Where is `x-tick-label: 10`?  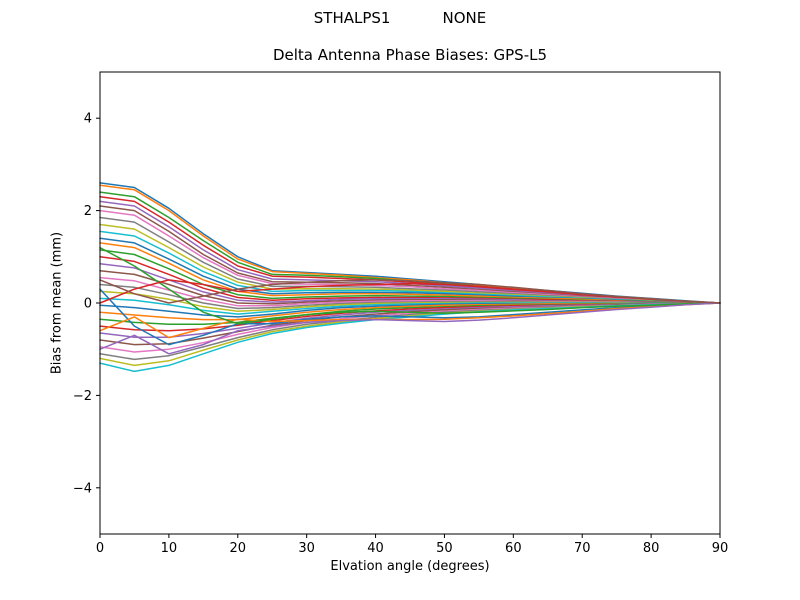 x-tick-label: 10 is located at coordinates (169, 548).